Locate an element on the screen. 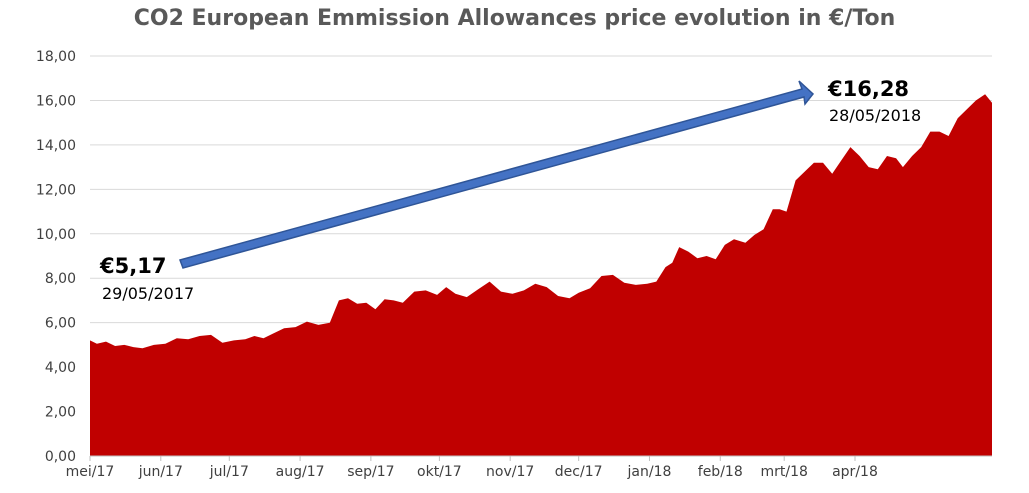 The height and width of the screenshot is (493, 1029). annotation-start-date: 29/05/2017 is located at coordinates (148, 293).